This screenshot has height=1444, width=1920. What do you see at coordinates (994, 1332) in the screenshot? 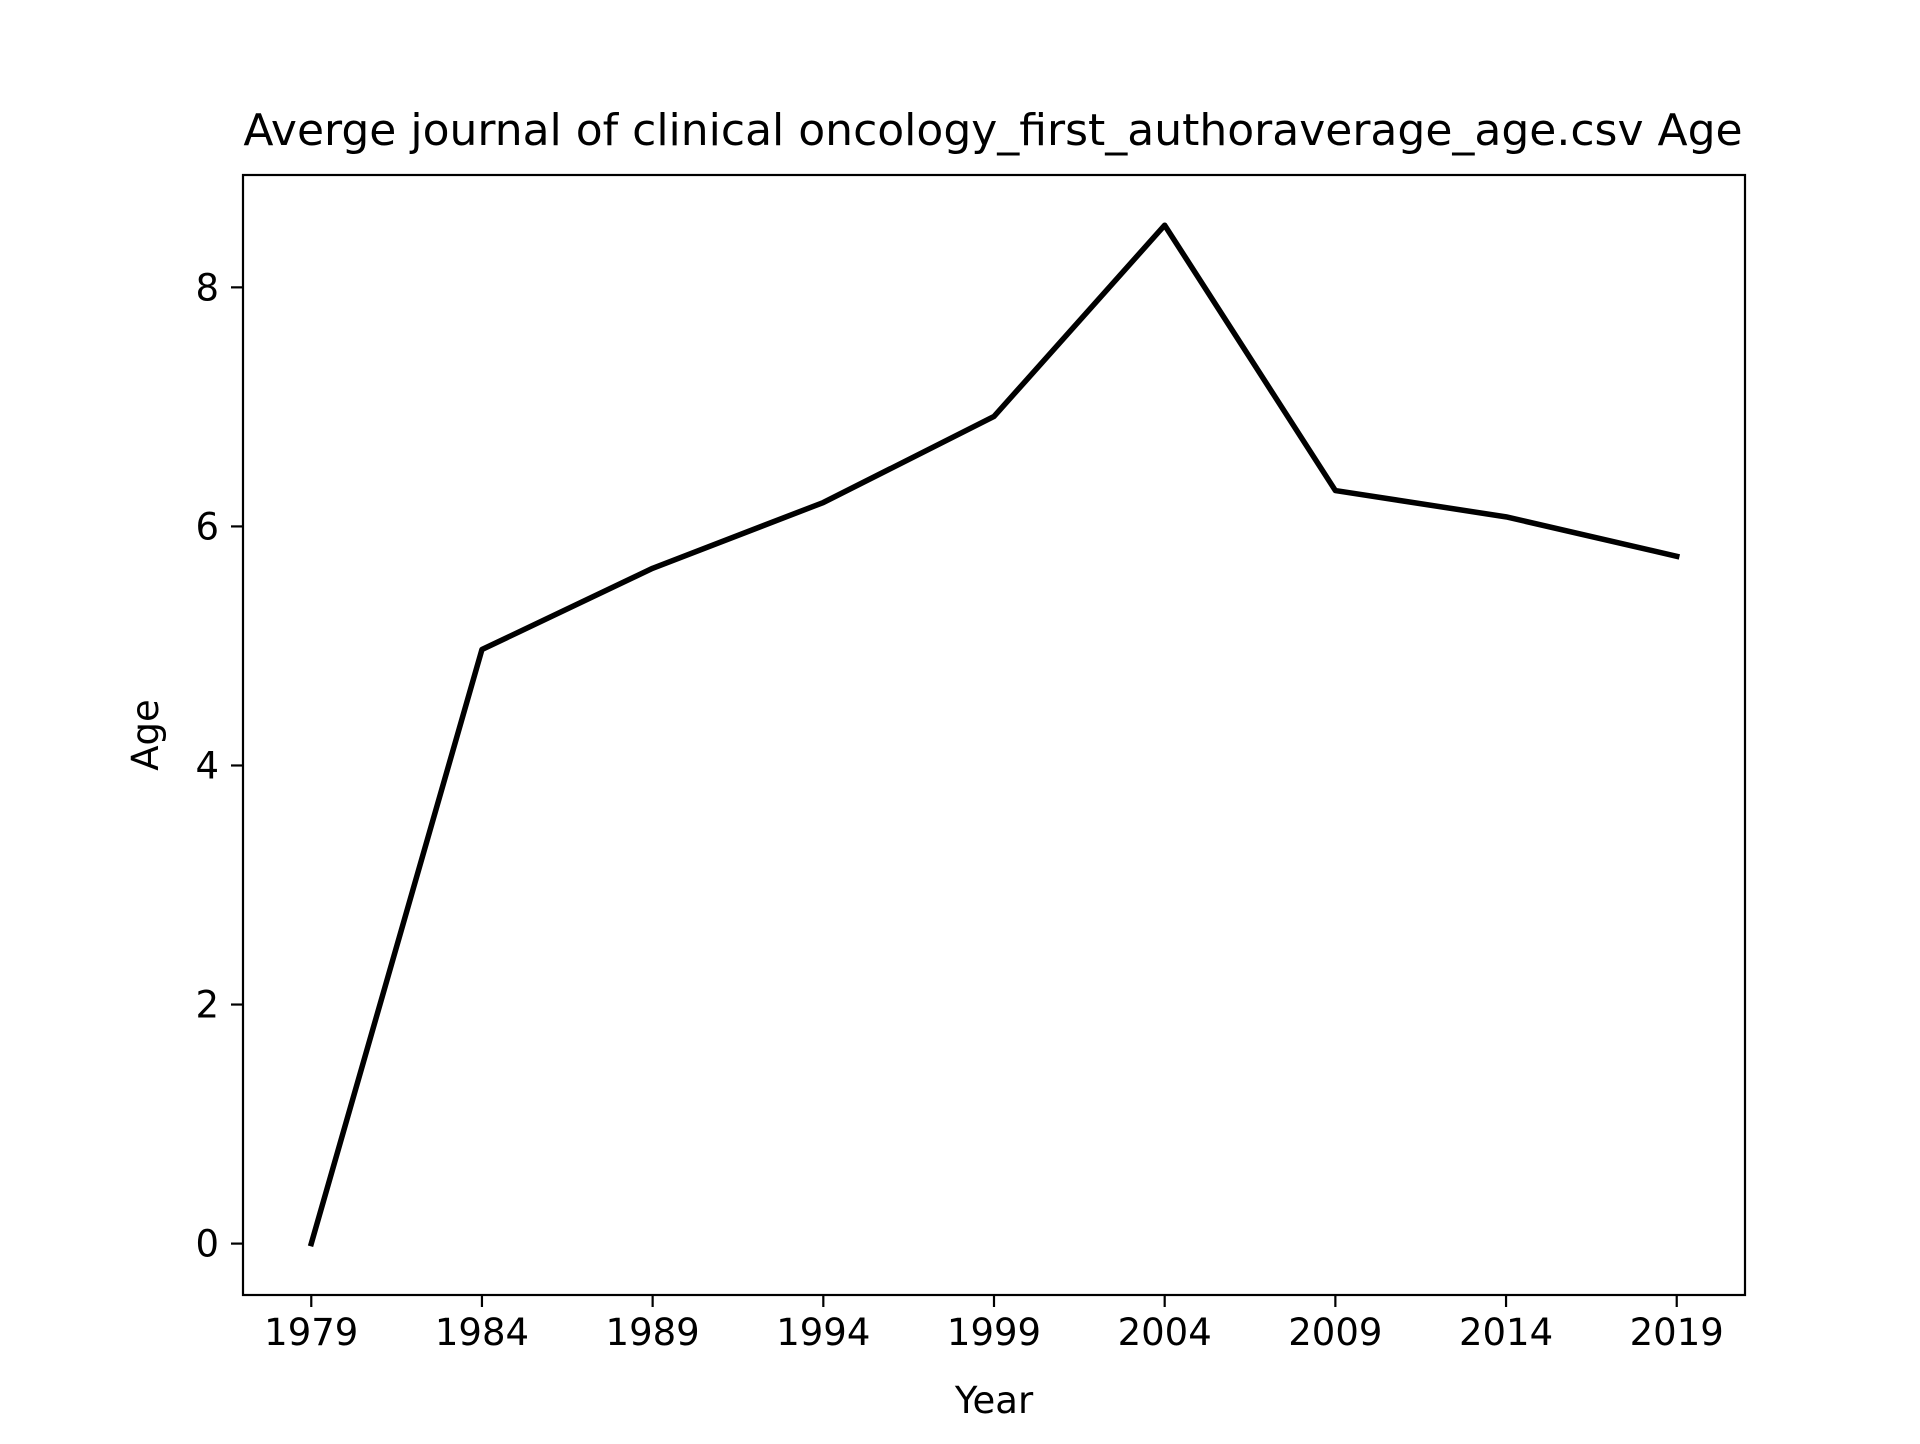
I see `x-tick-label: 1999` at bounding box center [994, 1332].